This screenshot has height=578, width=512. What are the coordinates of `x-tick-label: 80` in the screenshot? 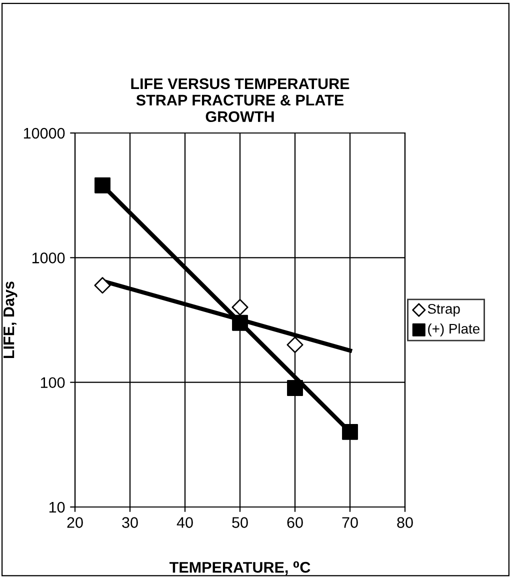 It's located at (405, 522).